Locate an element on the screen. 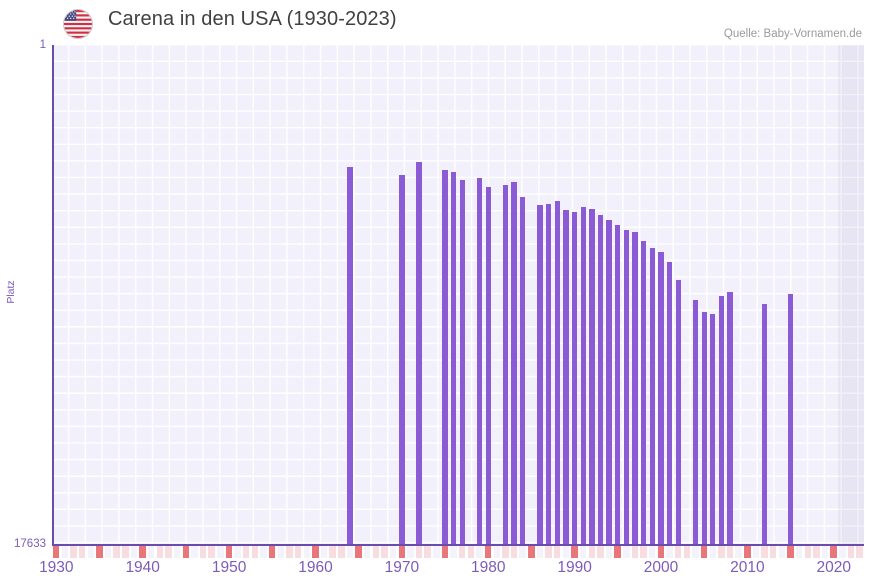  x-tick-swatch-1964 is located at coordinates (350, 552).